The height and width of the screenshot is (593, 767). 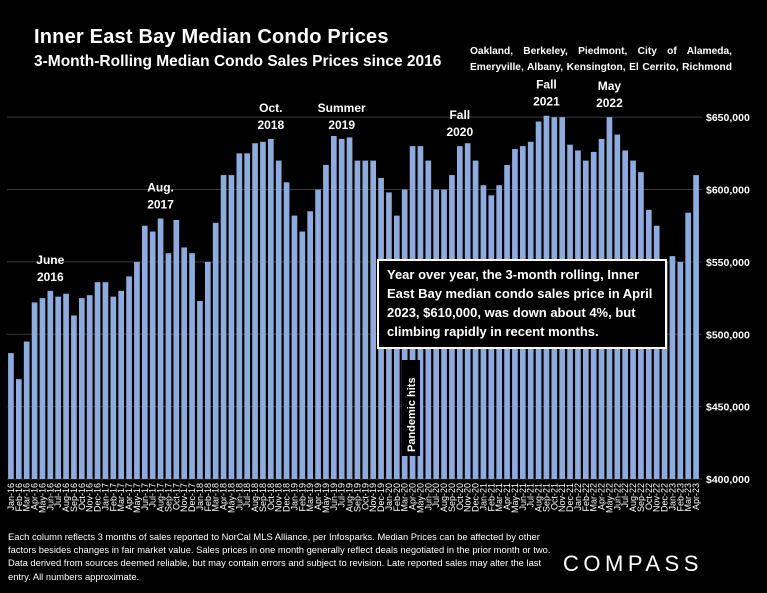 I want to click on x-tick-label: Jul-17, so click(x=153, y=495).